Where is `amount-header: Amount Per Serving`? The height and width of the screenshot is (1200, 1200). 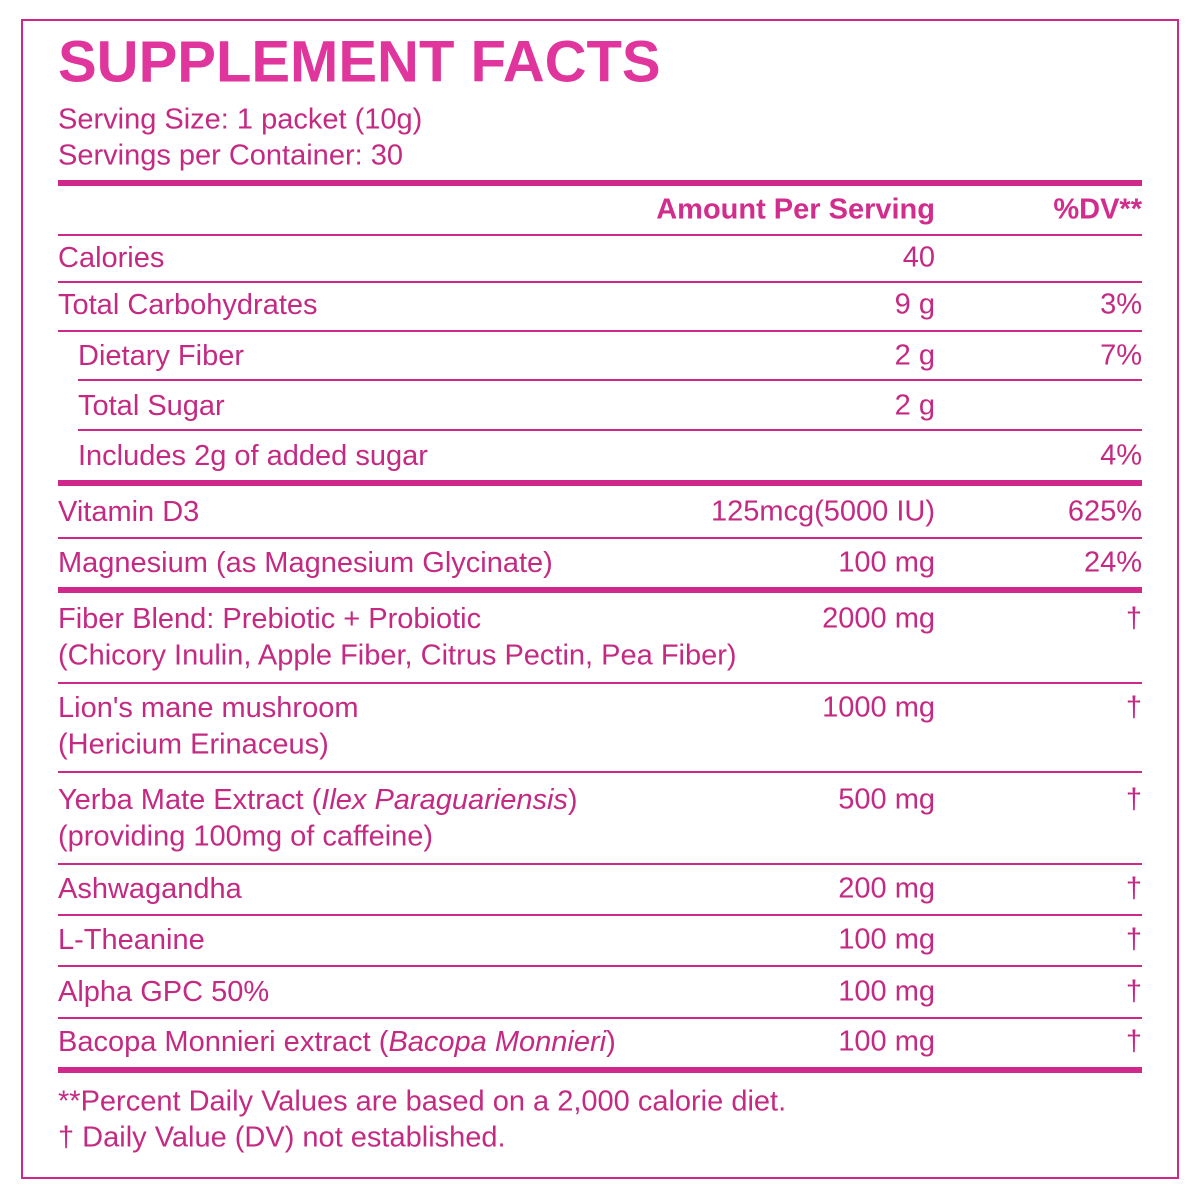
amount-header: Amount Per Serving is located at coordinates (795, 210).